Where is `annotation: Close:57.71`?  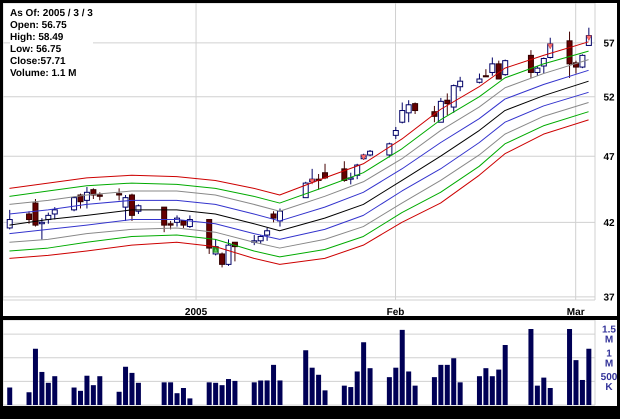 annotation: Close:57.71 is located at coordinates (38, 62).